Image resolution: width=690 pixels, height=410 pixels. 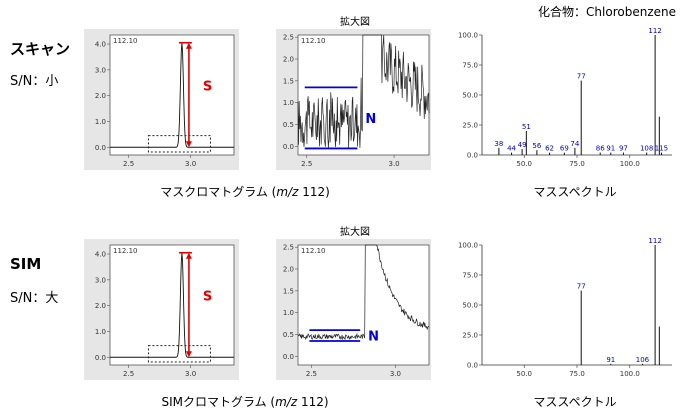 I want to click on ms-peak-label: 86, so click(x=600, y=149).